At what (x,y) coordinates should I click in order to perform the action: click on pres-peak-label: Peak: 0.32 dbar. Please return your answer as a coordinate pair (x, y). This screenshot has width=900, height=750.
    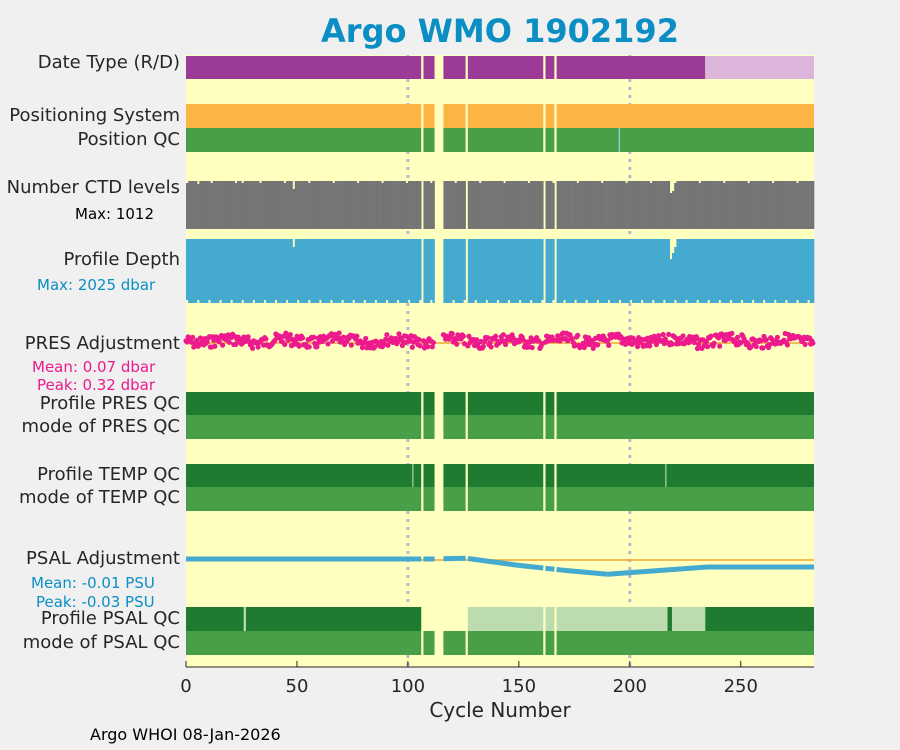
    Looking at the image, I should click on (96, 385).